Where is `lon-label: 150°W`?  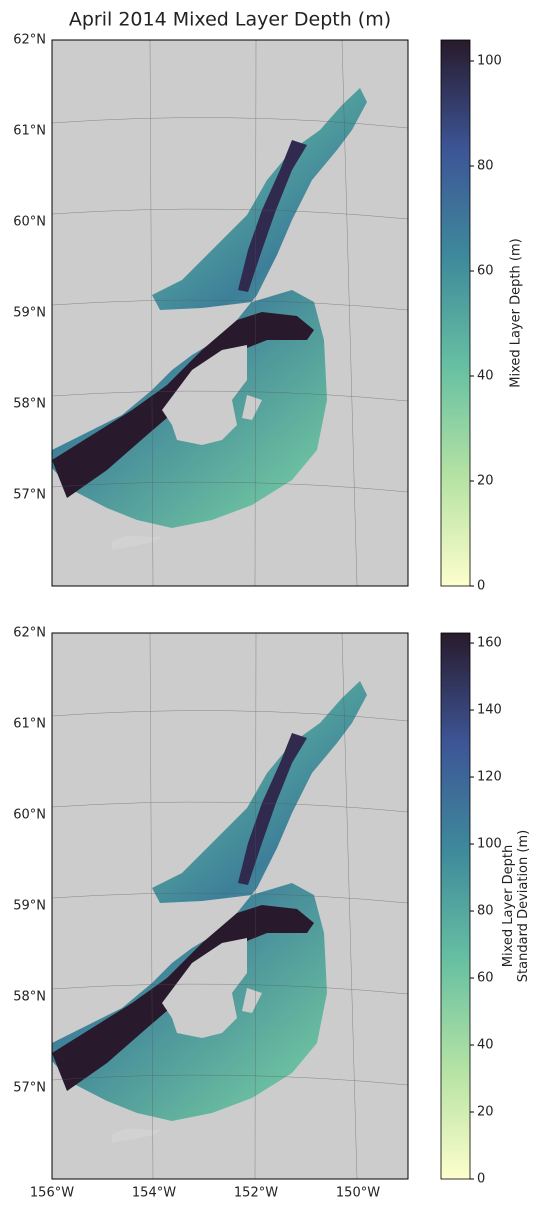
lon-label: 150°W is located at coordinates (358, 1193).